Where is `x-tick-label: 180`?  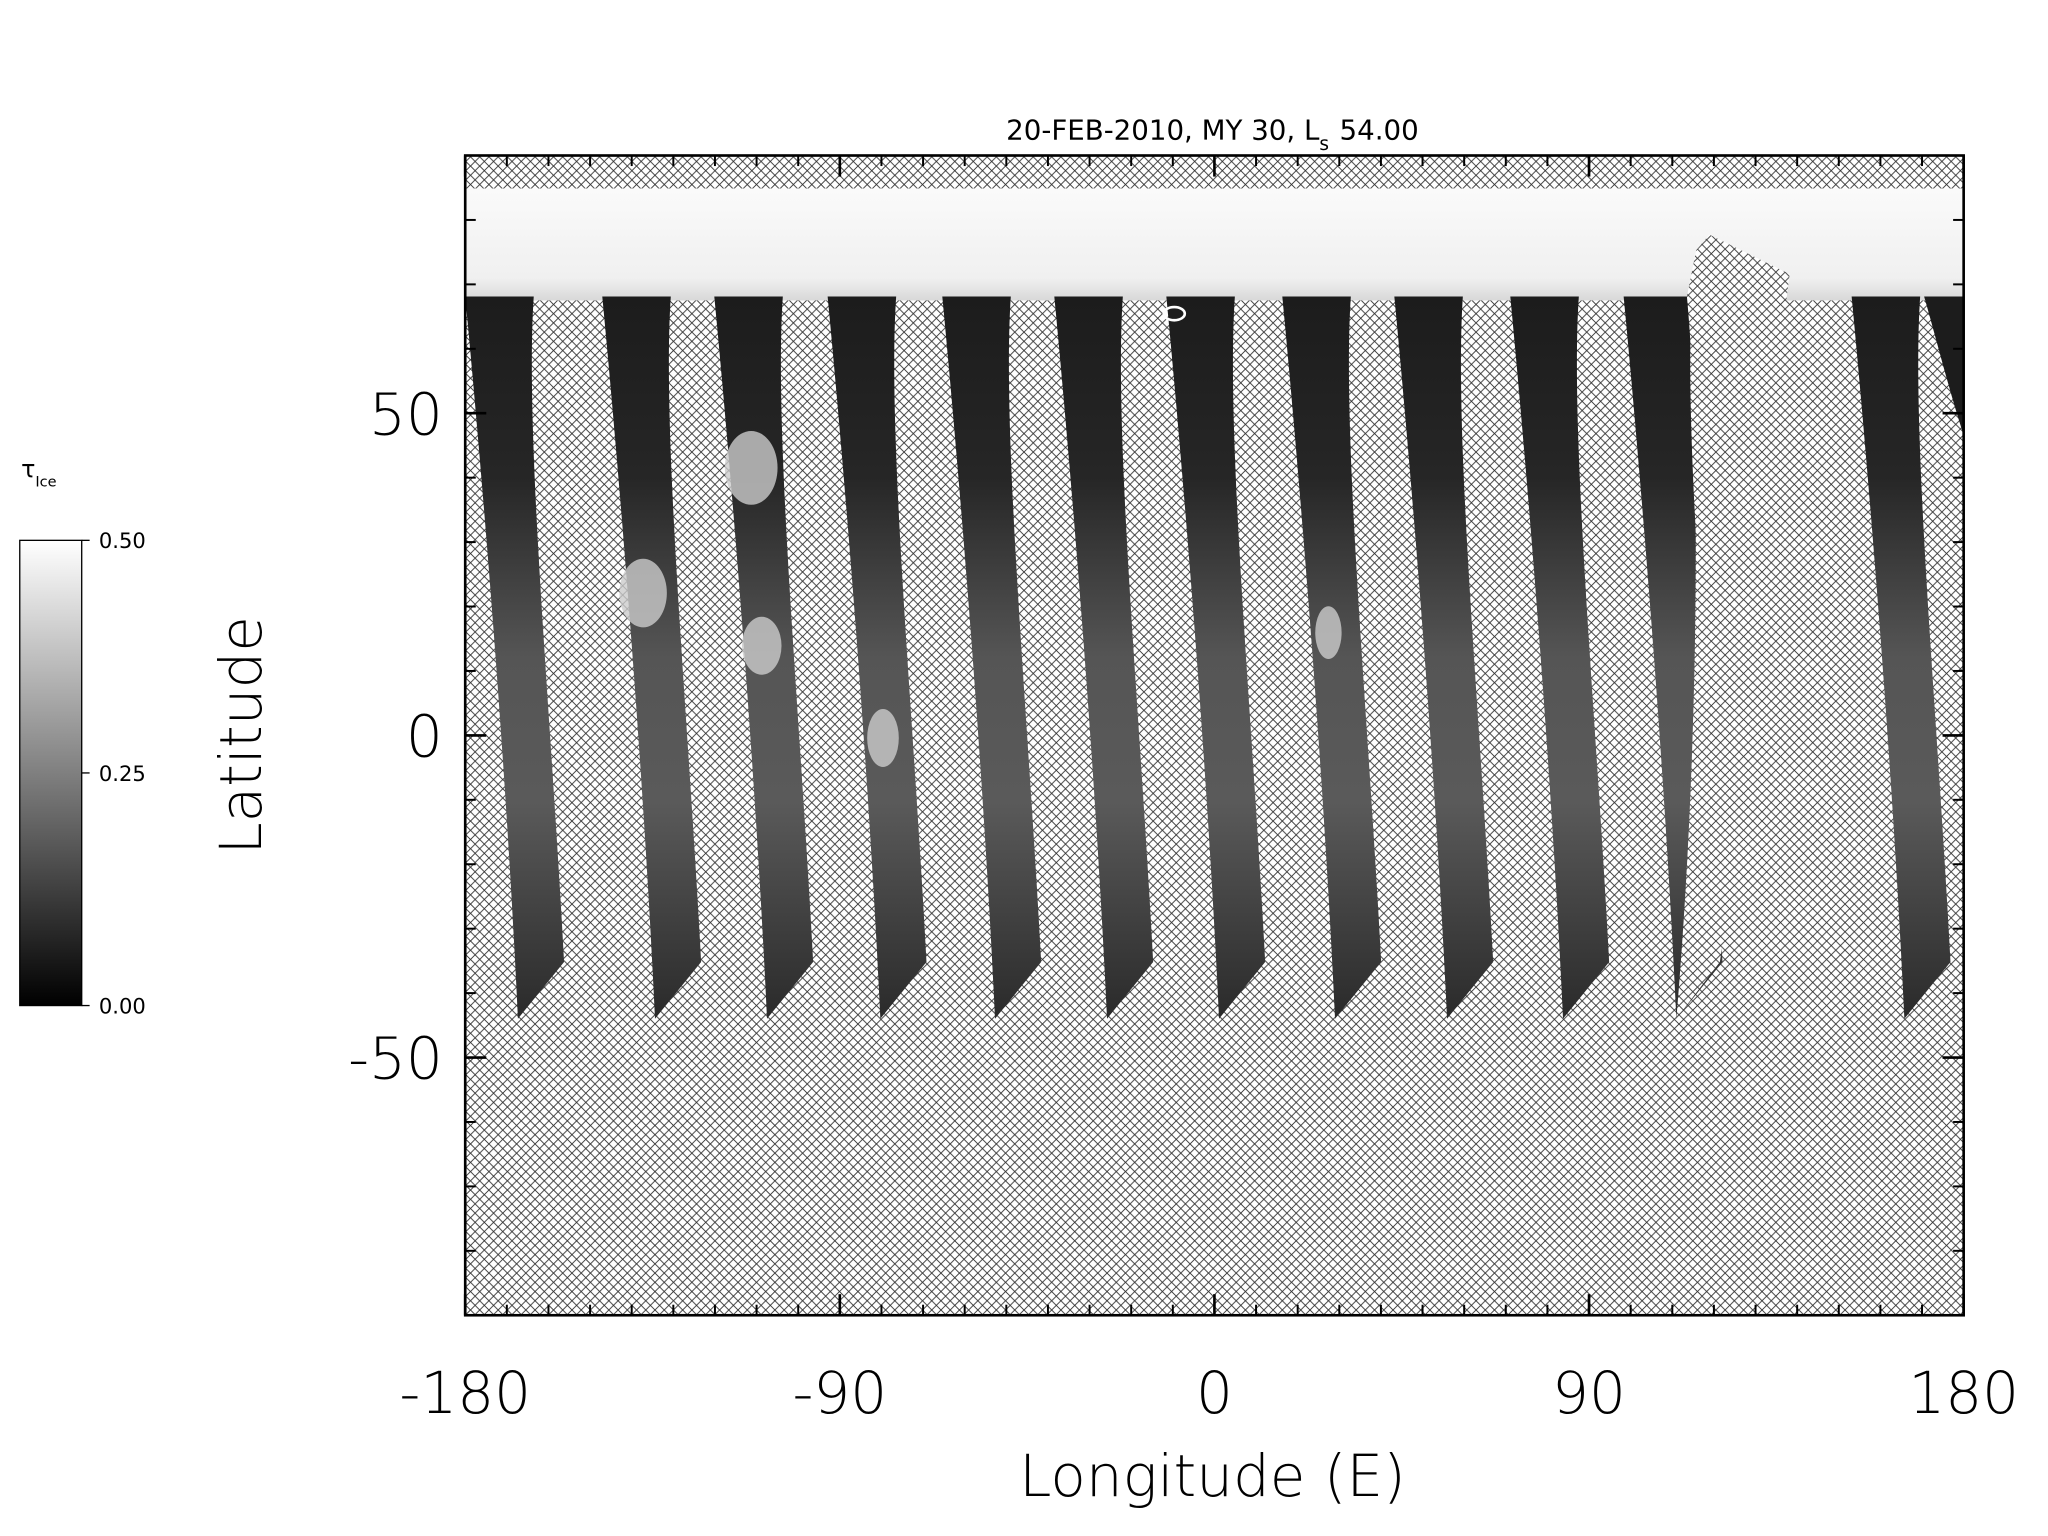 x-tick-label: 180 is located at coordinates (1963, 1393).